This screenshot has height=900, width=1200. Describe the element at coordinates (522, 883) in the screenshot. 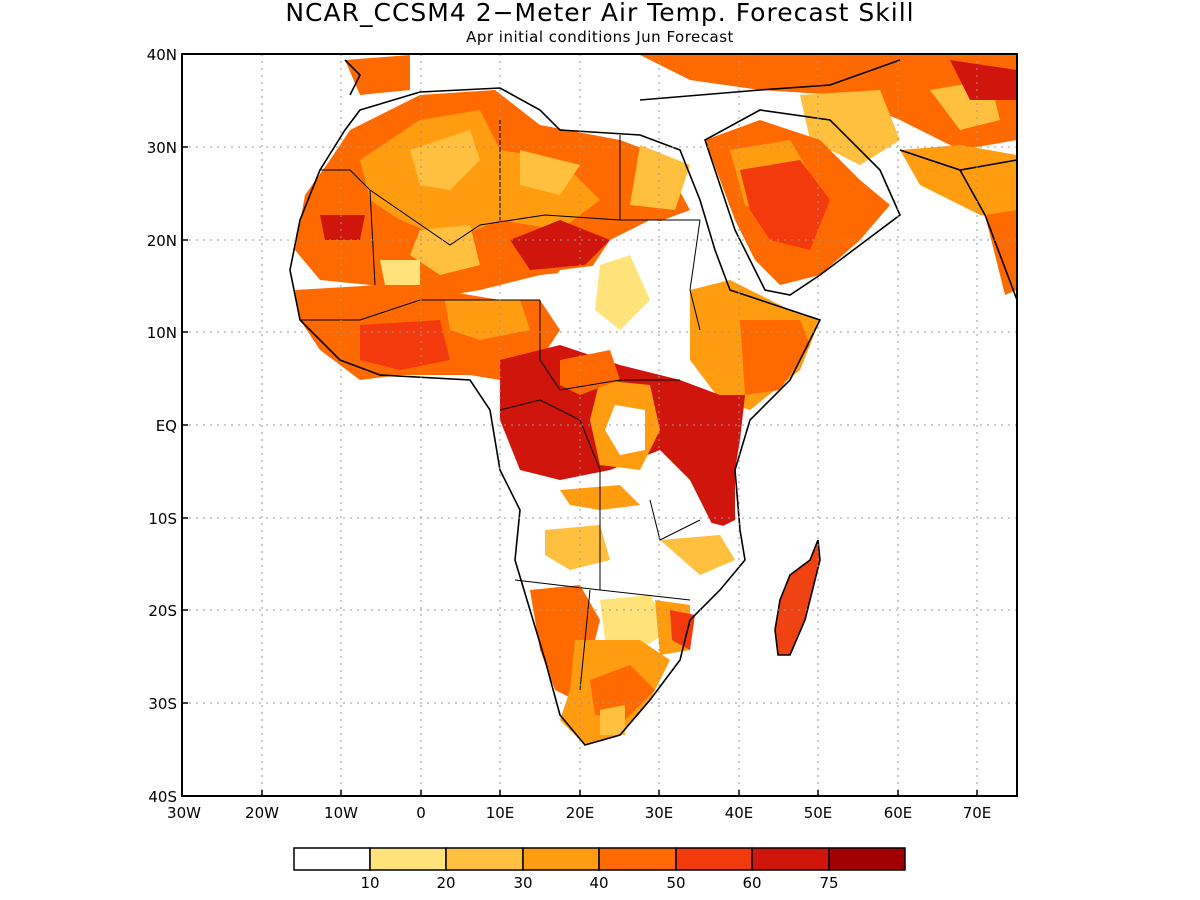

I see `colorbar-label: 30` at that location.